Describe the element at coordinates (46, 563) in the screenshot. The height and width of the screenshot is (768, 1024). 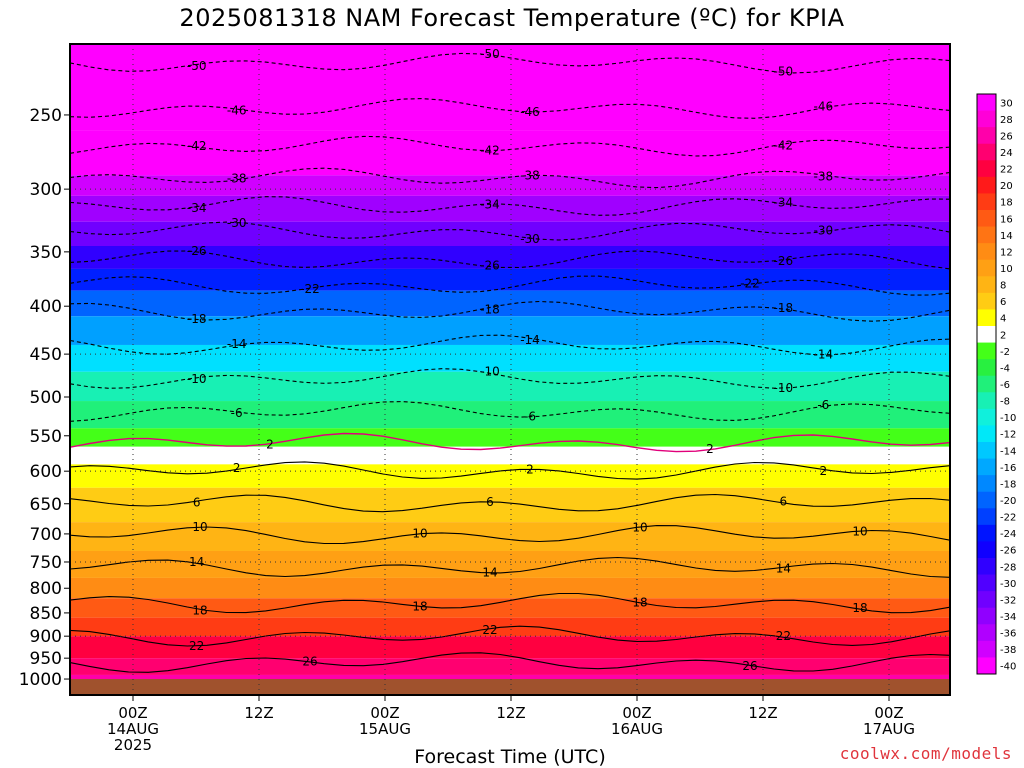
I see `y-tick-label: 750` at that location.